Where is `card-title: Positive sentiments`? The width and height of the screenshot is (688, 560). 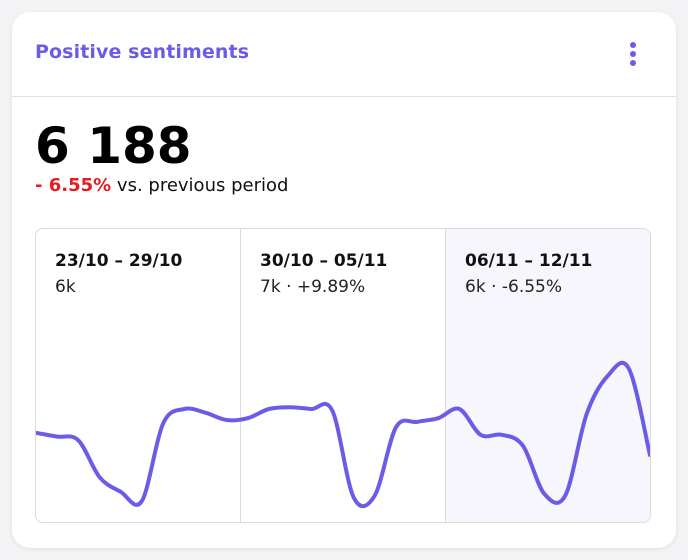 card-title: Positive sentiments is located at coordinates (142, 52).